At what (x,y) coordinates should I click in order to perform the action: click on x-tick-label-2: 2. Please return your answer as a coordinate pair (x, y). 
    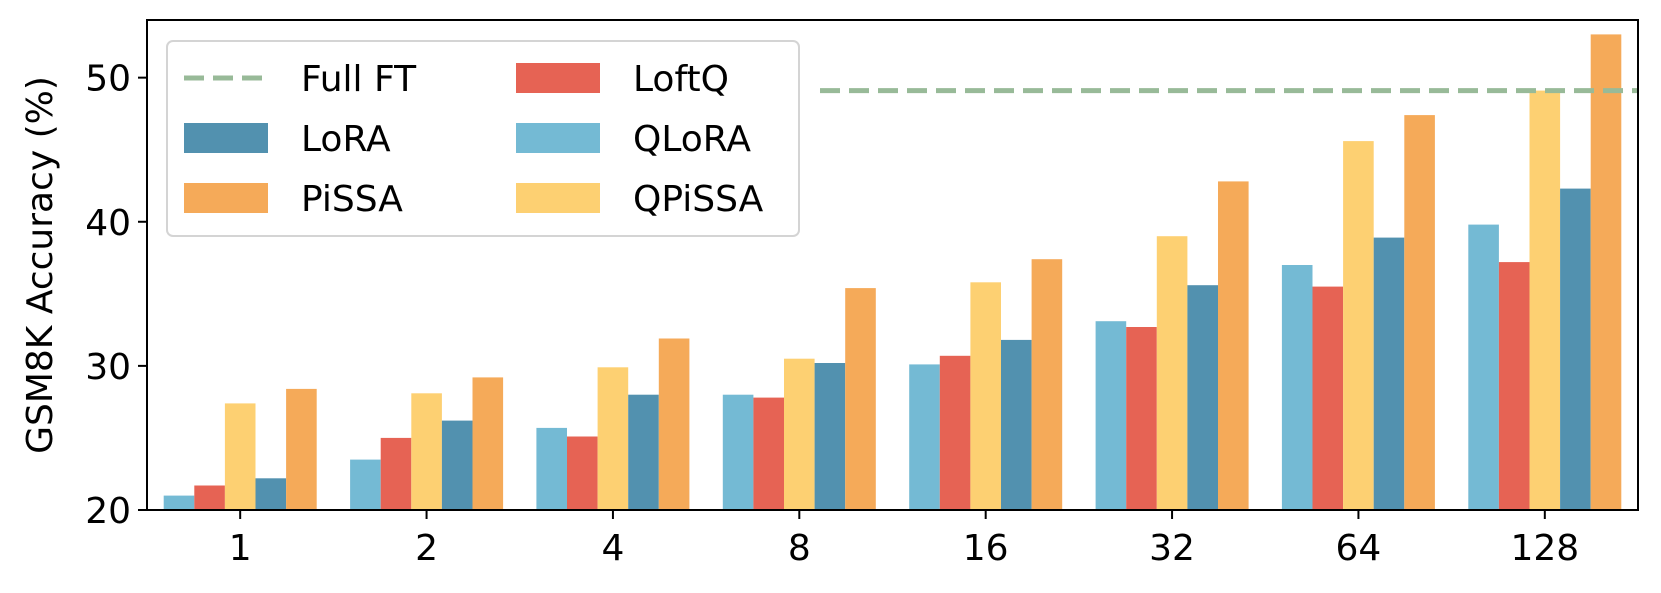
    Looking at the image, I should click on (426, 548).